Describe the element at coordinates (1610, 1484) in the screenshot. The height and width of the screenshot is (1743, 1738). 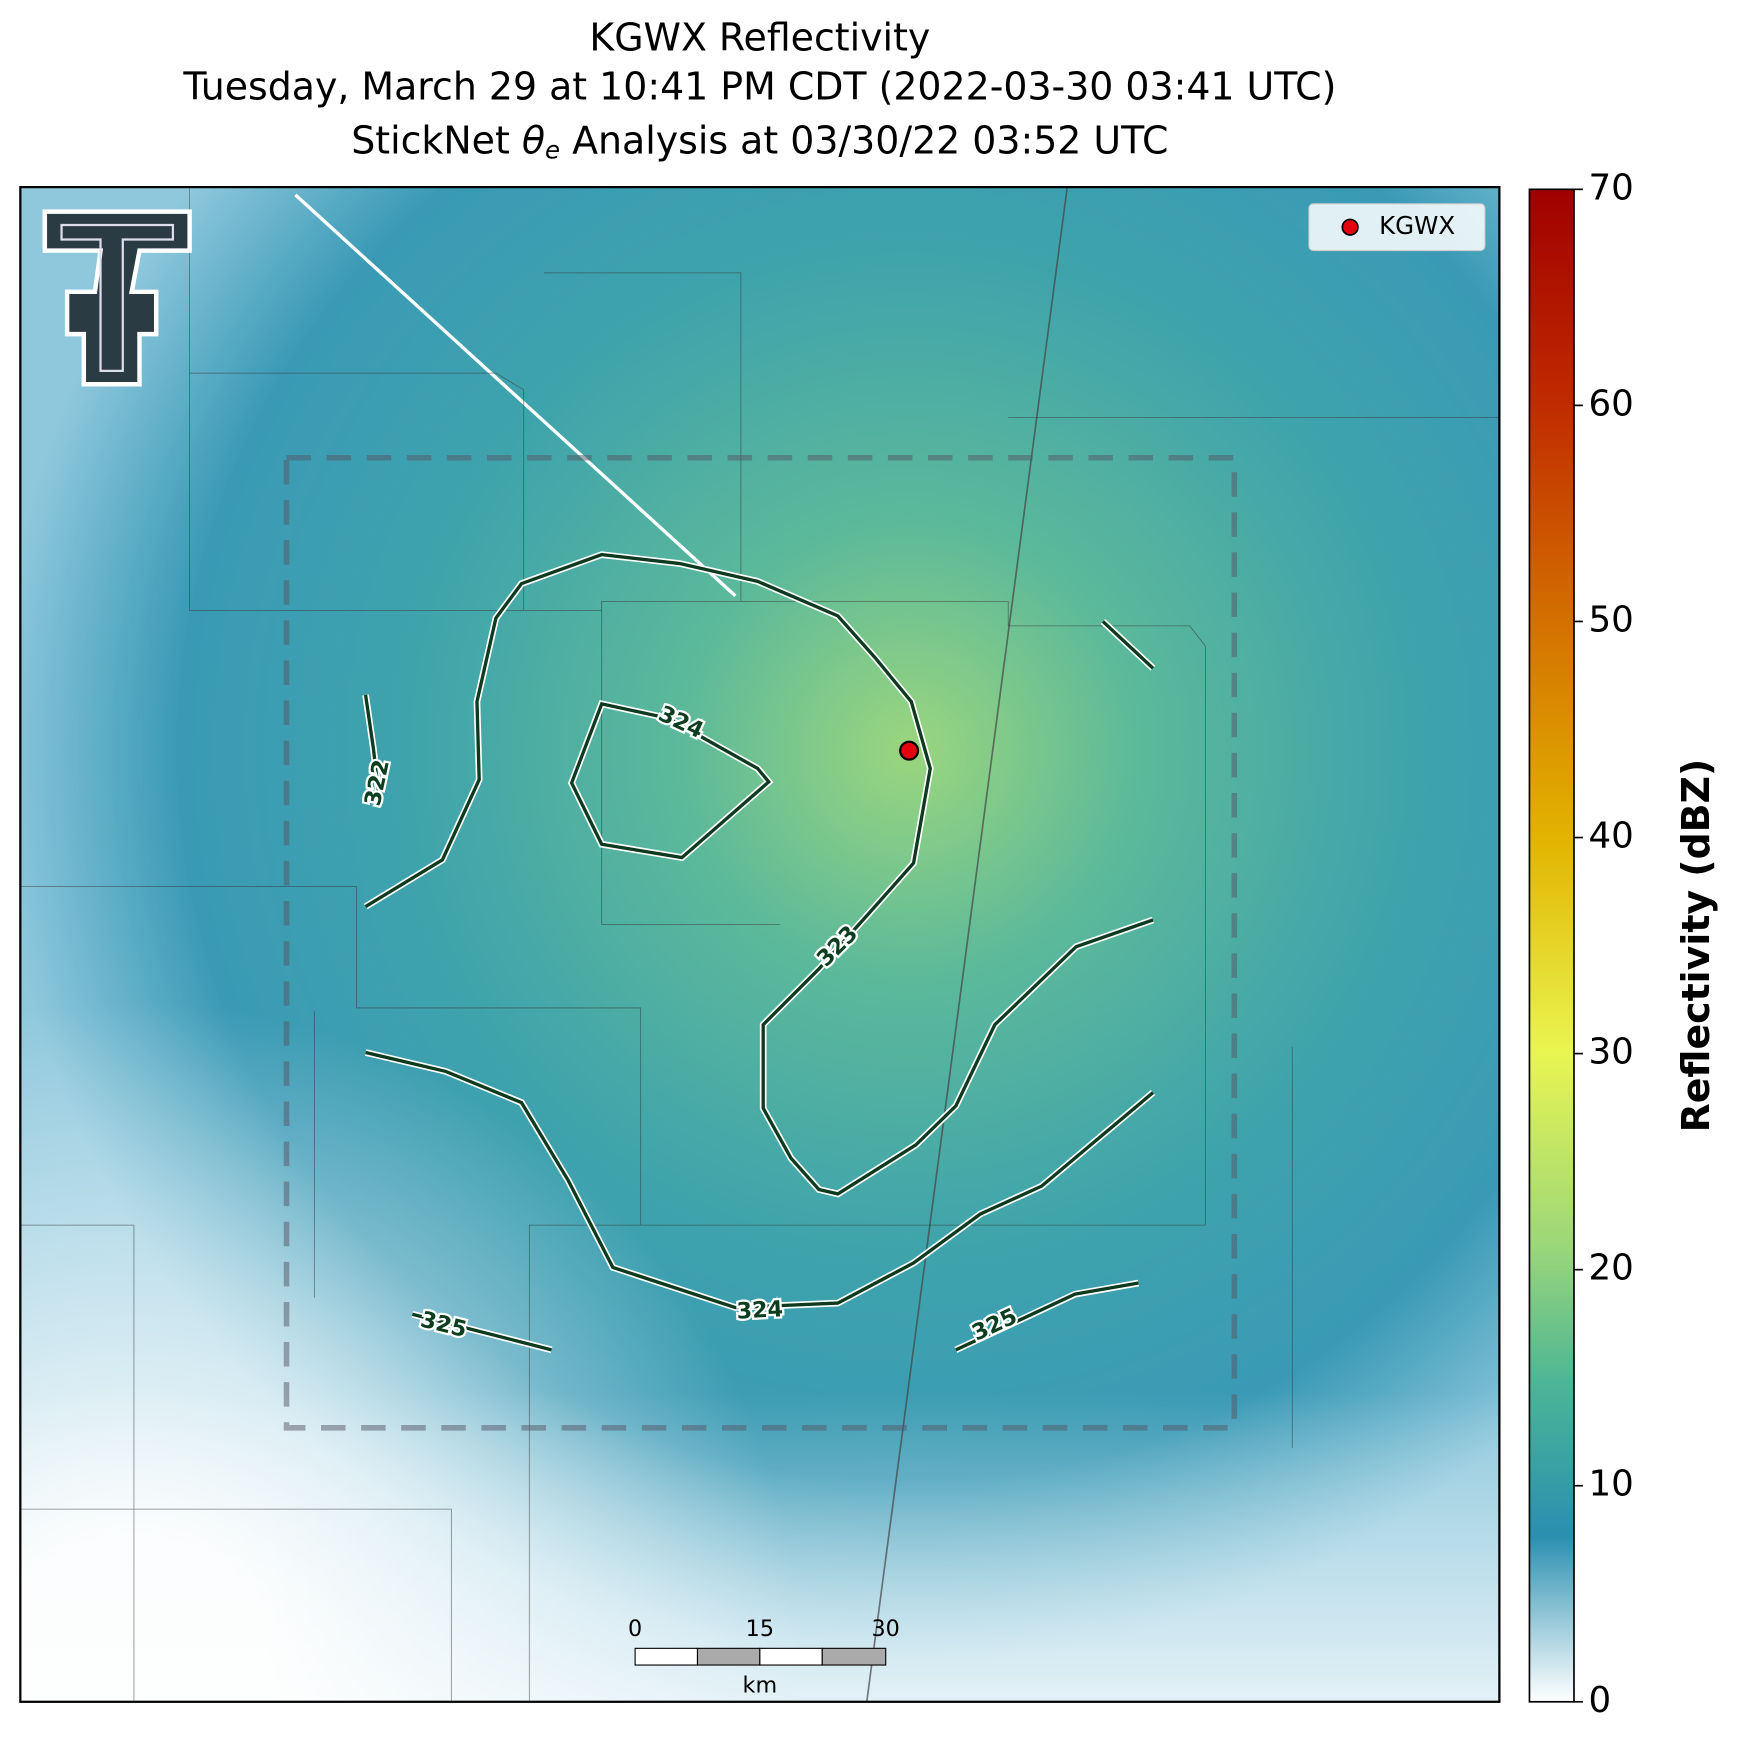
I see `colorbar-tick-label: 10` at that location.